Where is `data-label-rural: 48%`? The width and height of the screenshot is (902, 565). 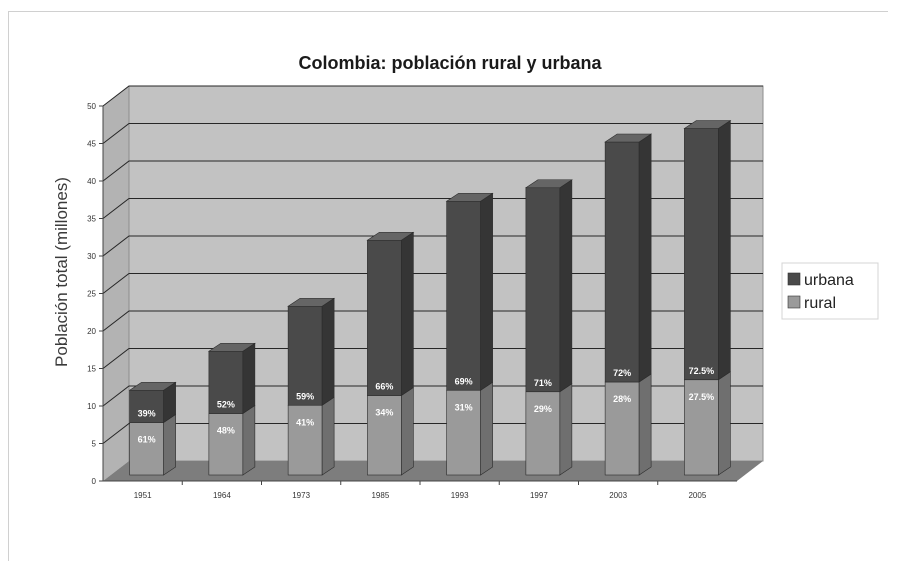 data-label-rural: 48% is located at coordinates (226, 431).